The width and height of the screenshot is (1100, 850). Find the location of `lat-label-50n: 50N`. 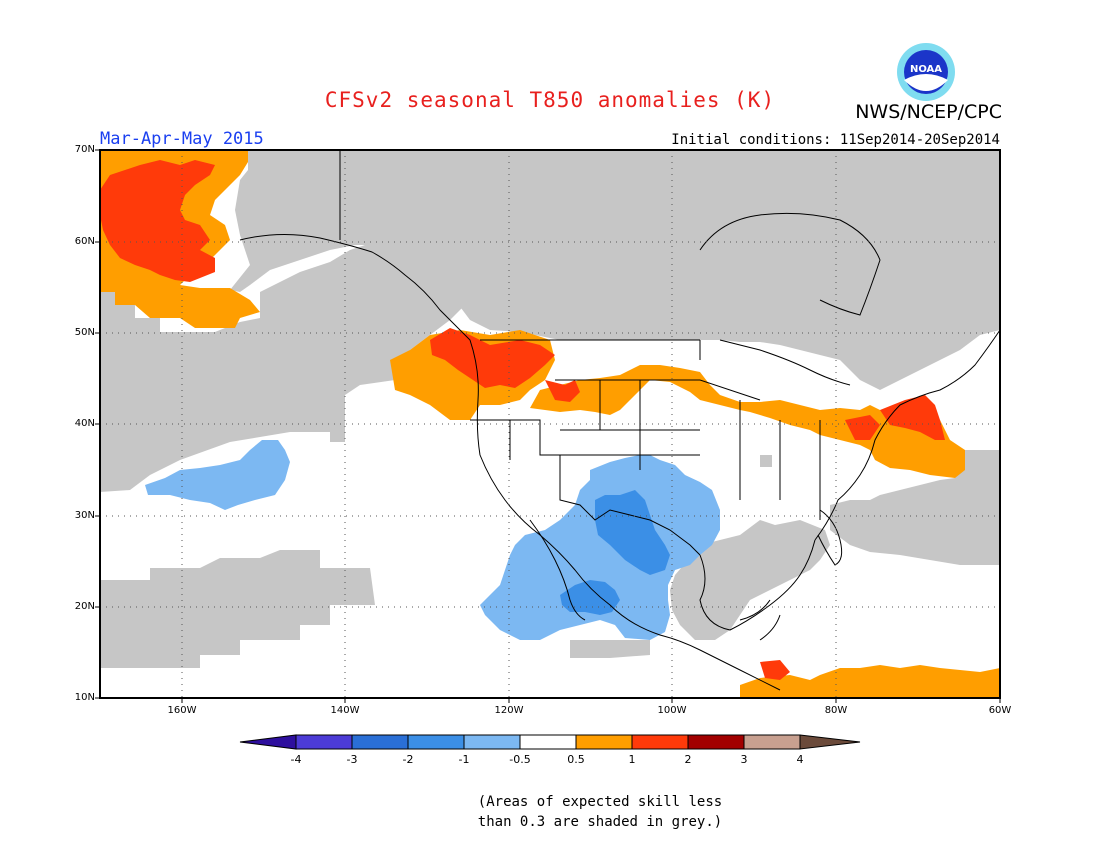

lat-label-50n: 50N is located at coordinates (84, 332).